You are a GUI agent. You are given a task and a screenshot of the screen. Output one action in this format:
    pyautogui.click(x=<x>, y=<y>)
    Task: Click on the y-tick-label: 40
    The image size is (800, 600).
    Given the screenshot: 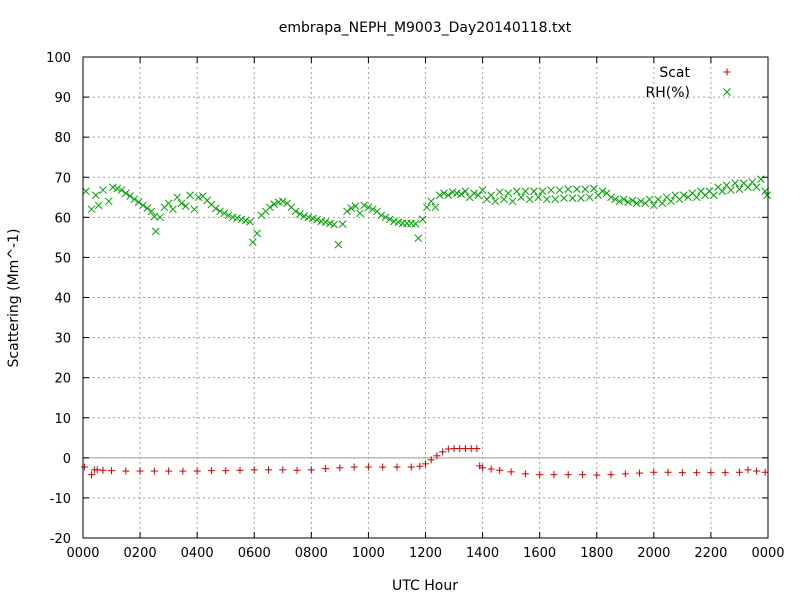 What is the action you would take?
    pyautogui.click(x=62, y=299)
    